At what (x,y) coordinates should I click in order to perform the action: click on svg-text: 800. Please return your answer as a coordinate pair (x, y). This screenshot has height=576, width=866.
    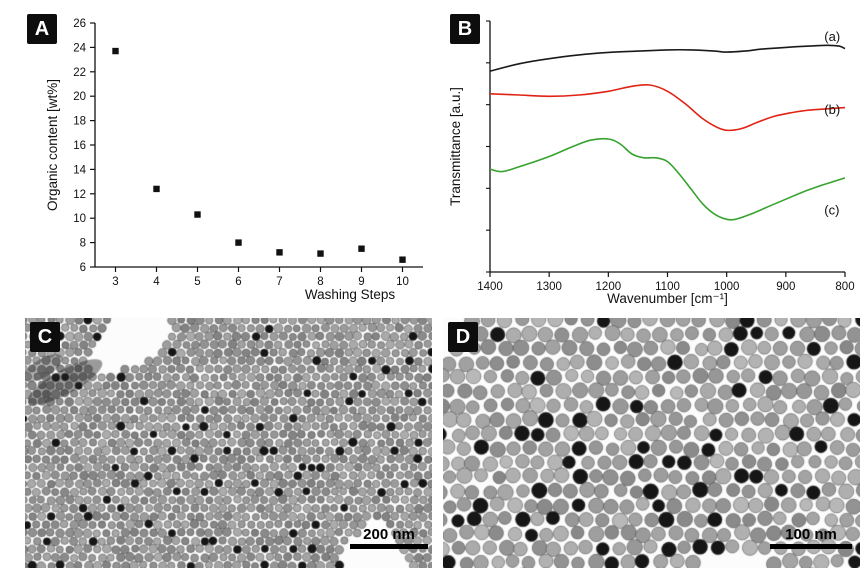
    Looking at the image, I should click on (844, 287).